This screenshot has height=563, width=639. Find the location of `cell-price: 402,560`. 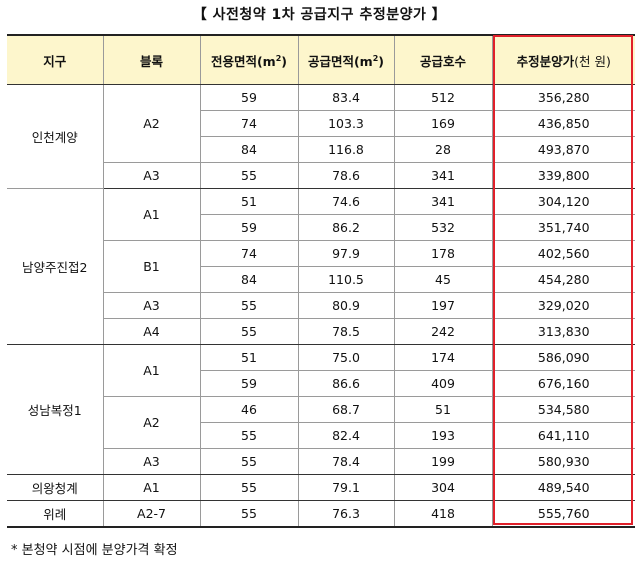

cell-price: 402,560 is located at coordinates (563, 253).